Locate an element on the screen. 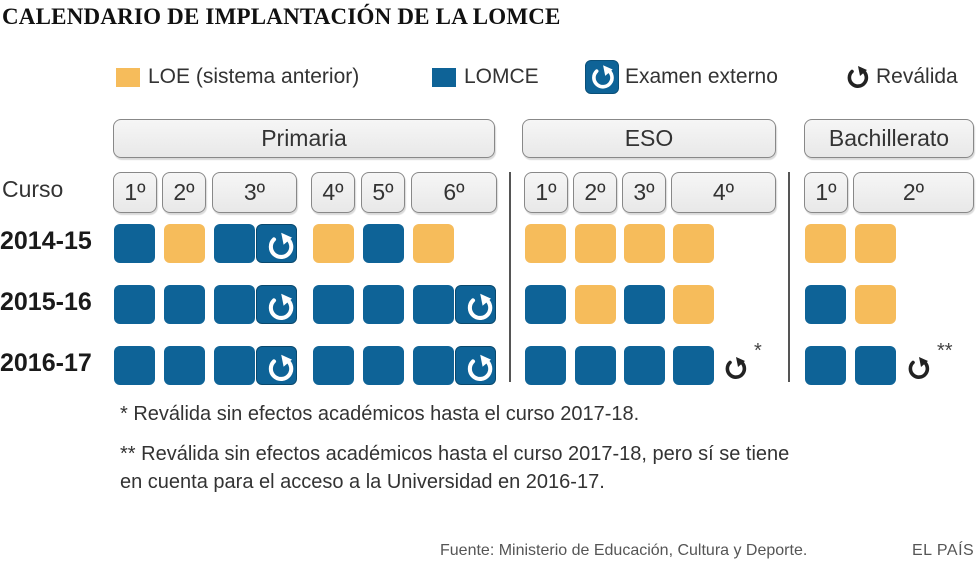 This screenshot has width=980, height=570. grade-eso-3: 3º is located at coordinates (644, 192).